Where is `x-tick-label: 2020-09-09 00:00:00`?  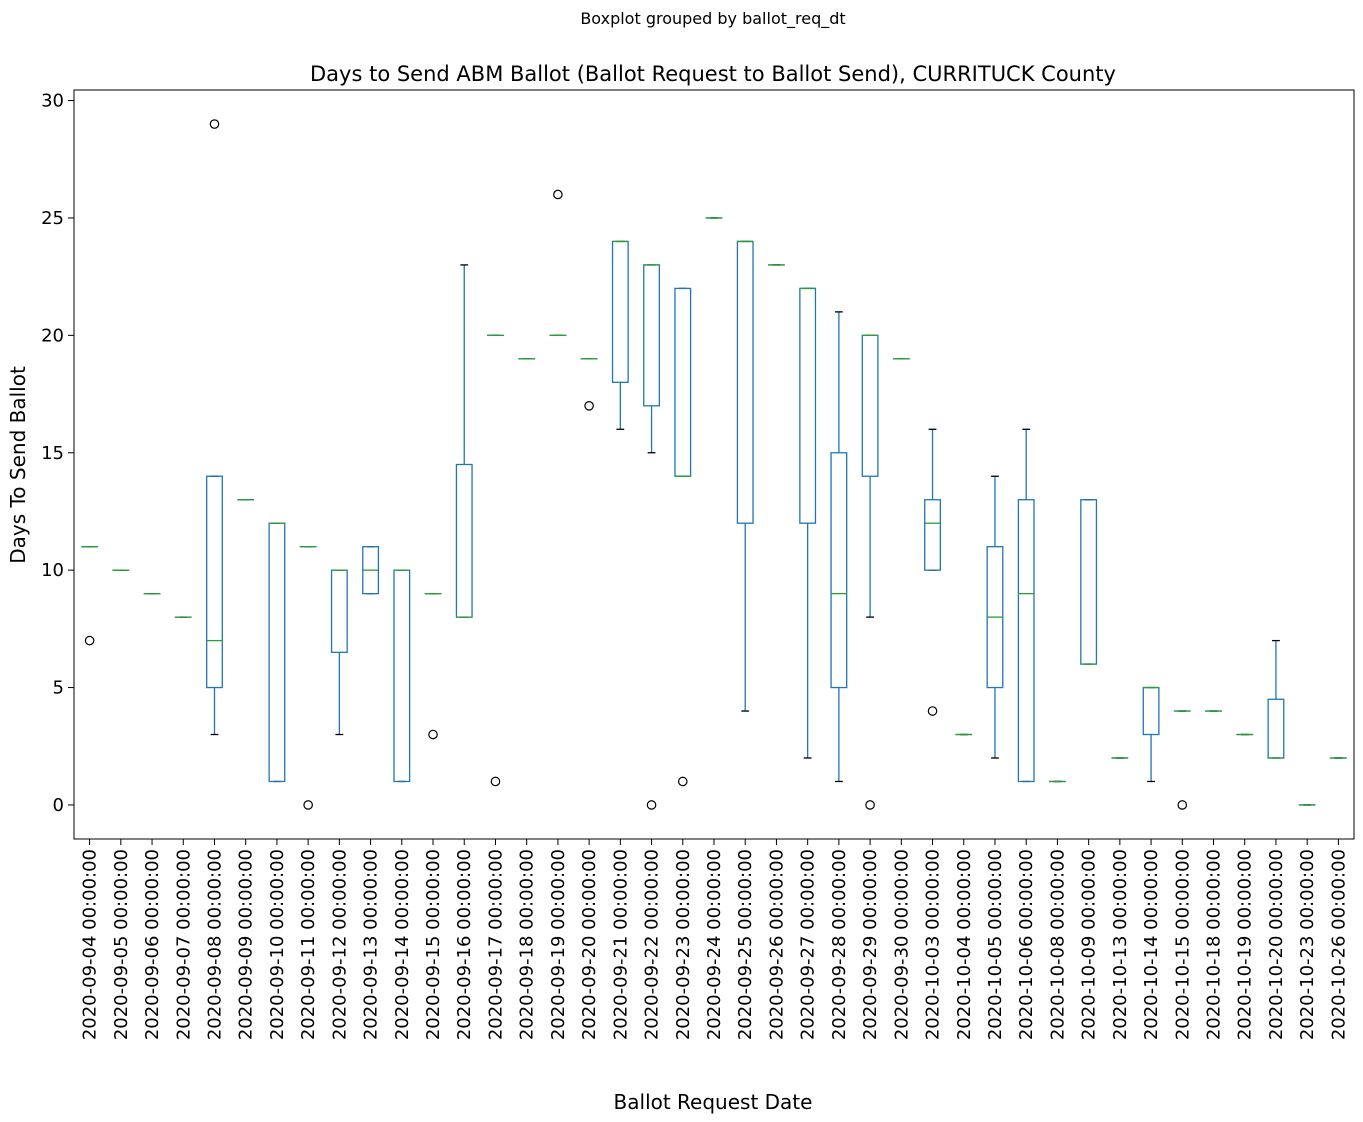 x-tick-label: 2020-09-09 00:00:00 is located at coordinates (246, 944).